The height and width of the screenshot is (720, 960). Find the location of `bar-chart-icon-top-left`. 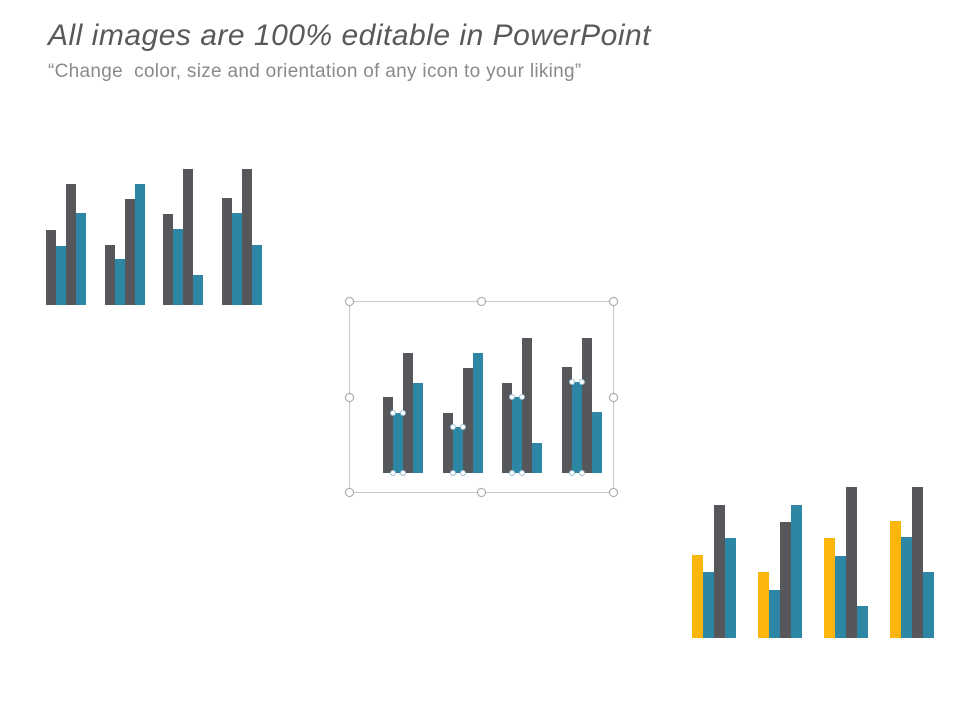

bar-chart-icon-top-left is located at coordinates (154, 237).